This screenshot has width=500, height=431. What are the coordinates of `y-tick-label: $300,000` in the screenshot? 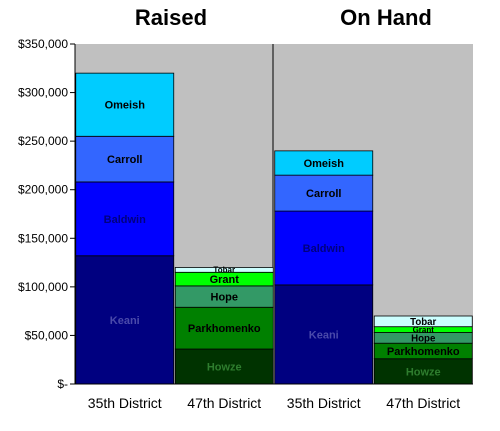 It's located at (43, 93).